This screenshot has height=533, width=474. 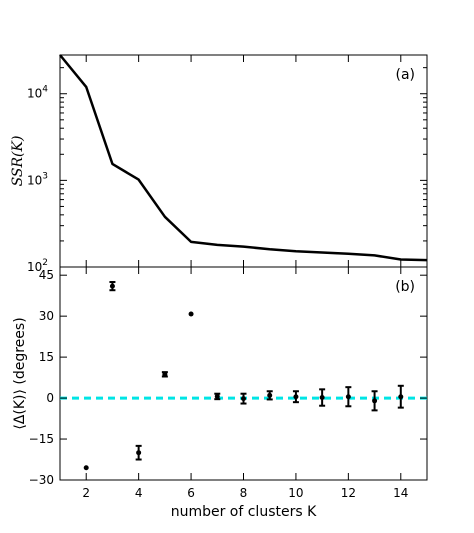 I want to click on y-tick-label: 15, so click(x=46, y=357).